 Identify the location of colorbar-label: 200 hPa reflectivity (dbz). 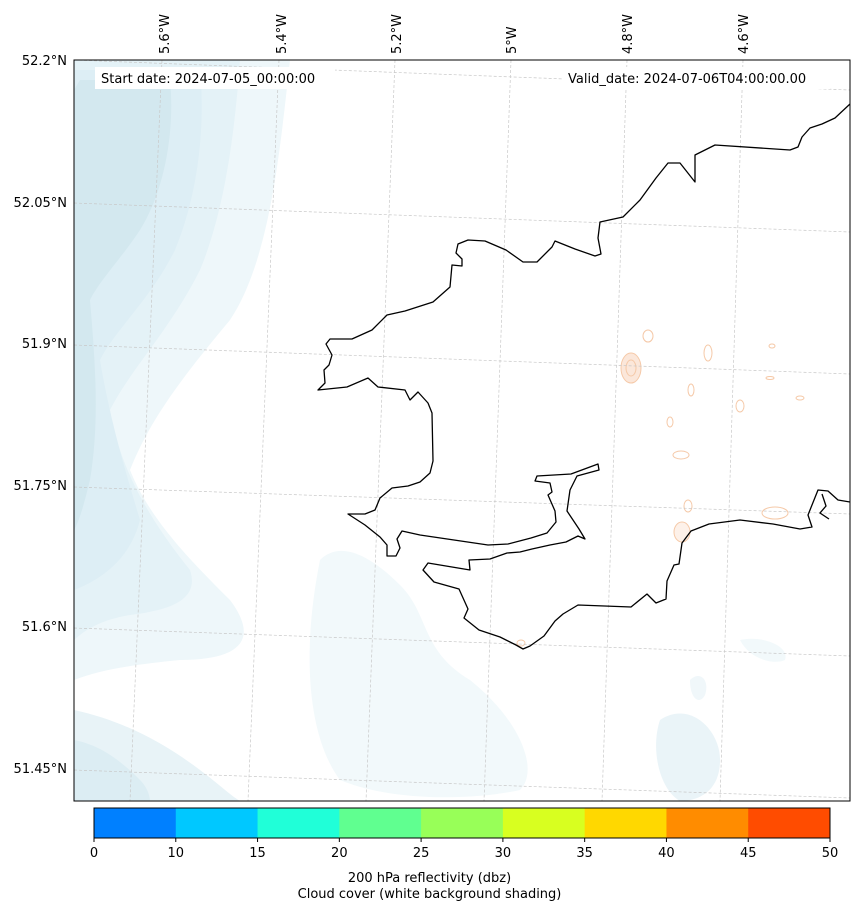
(429, 878).